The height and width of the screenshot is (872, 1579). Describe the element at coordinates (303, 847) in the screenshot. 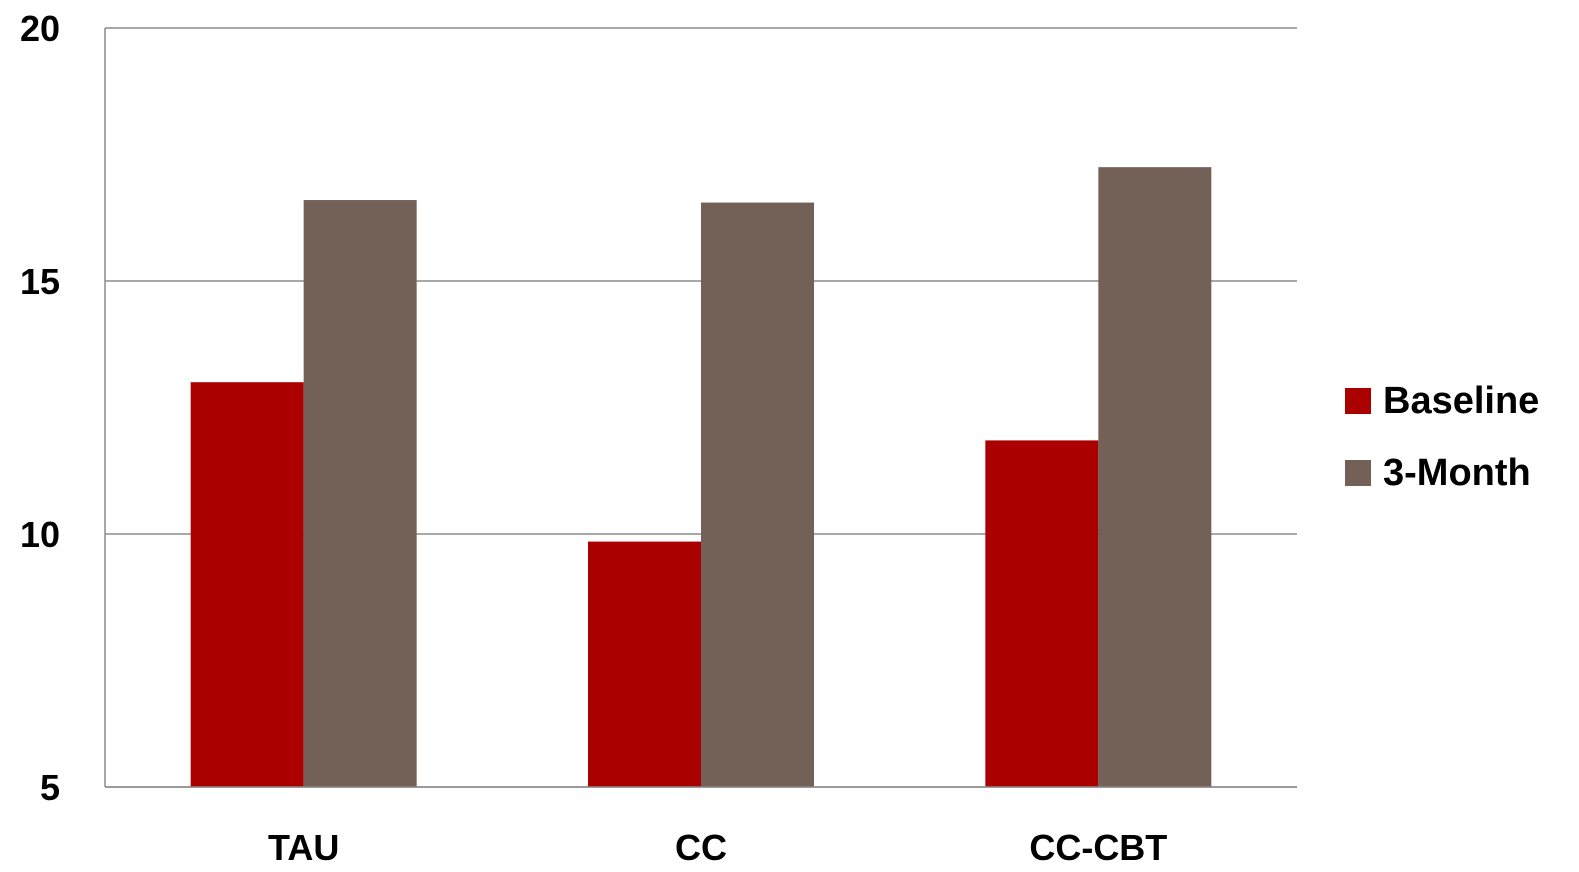

I see `x-tick-label: TAU` at that location.